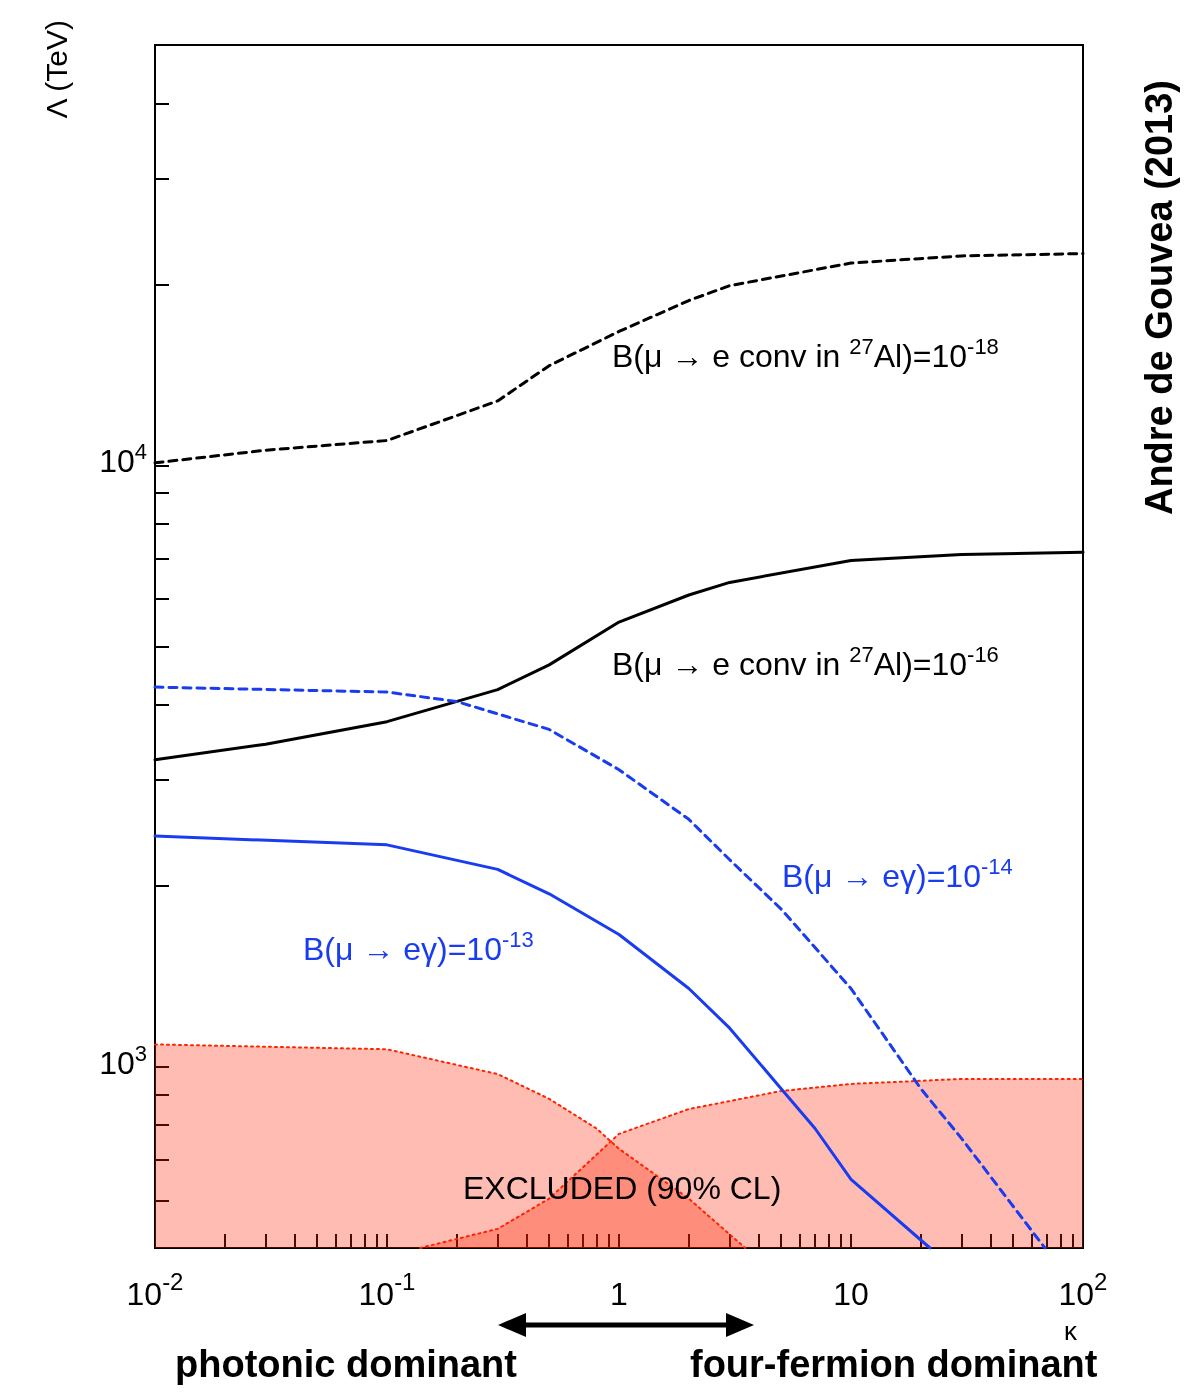 This screenshot has height=1396, width=1190. Describe the element at coordinates (805, 353) in the screenshot. I see `series-label: B(μ → e conv in $^{27}$Al)=10$^{-18}$` at that location.